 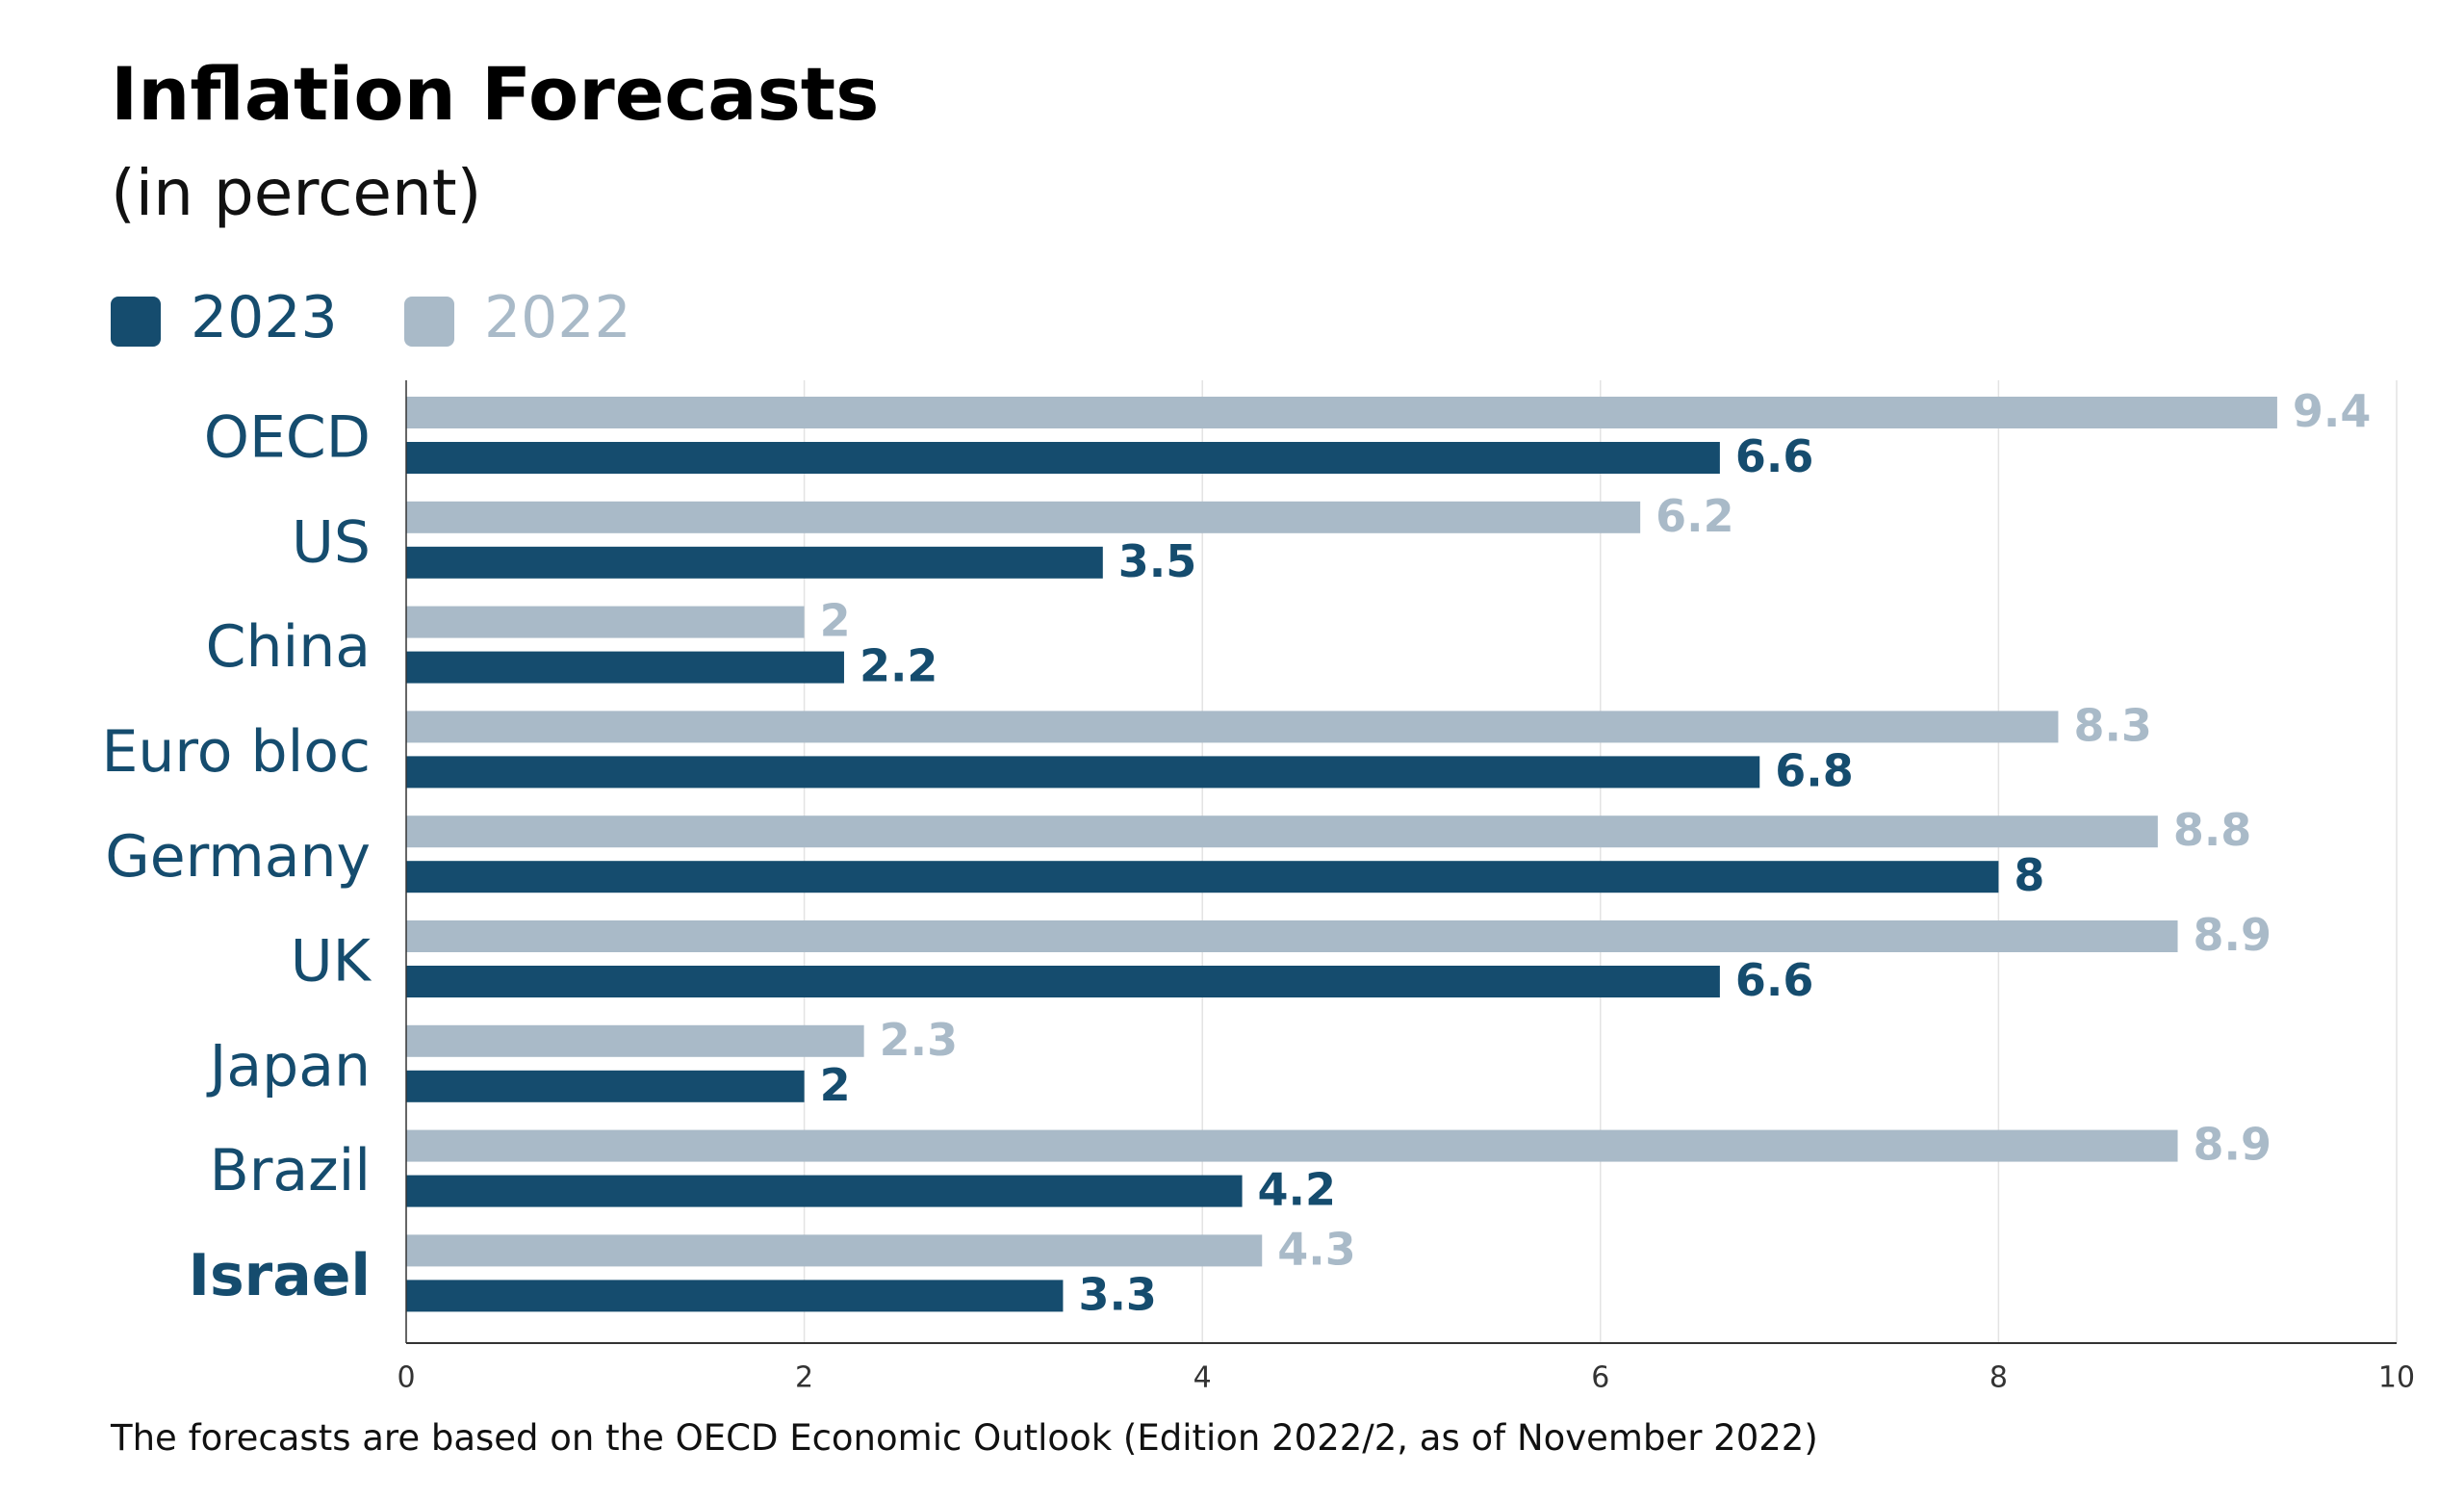 What do you see at coordinates (835, 1085) in the screenshot?
I see `value-label-2023-japan: 2` at bounding box center [835, 1085].